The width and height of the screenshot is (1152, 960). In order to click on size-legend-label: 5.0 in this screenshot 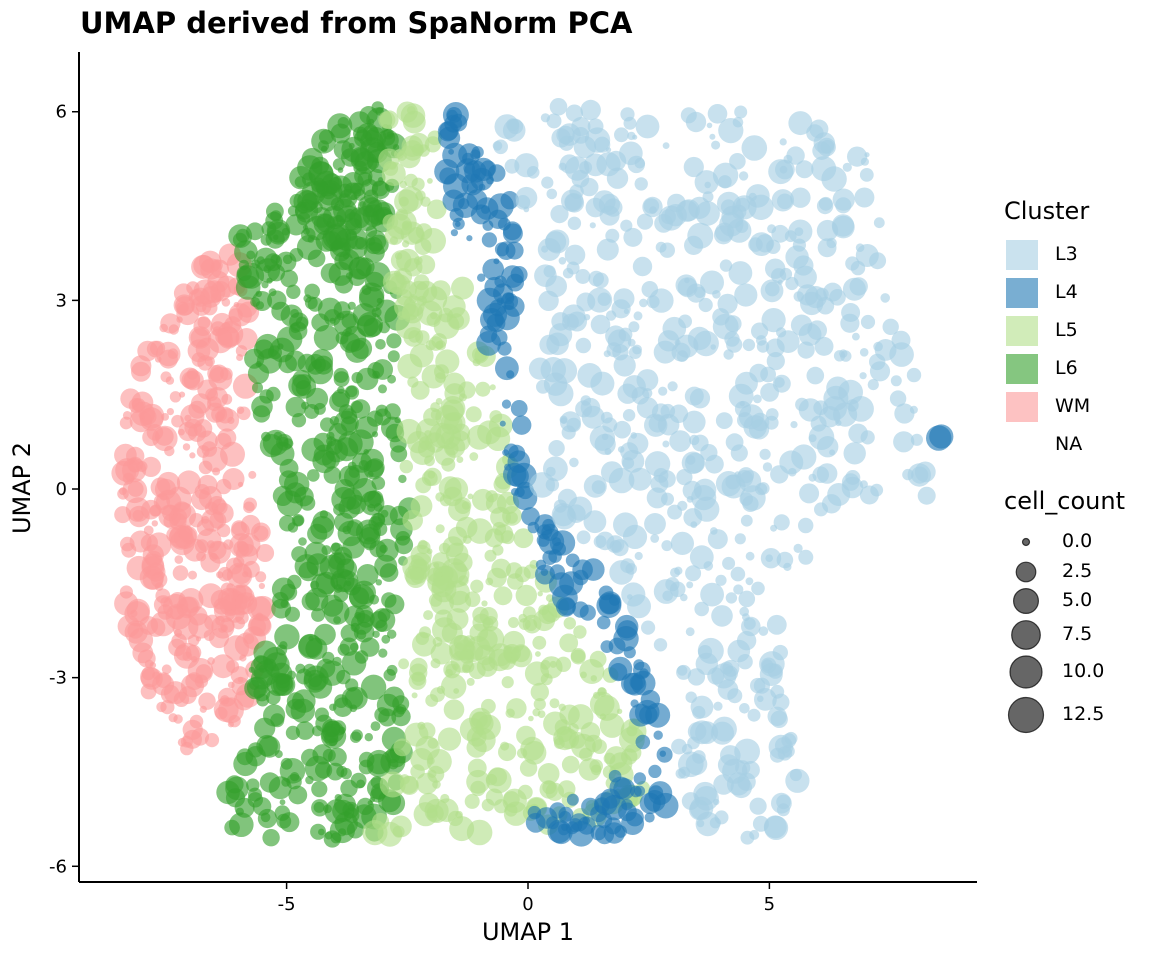, I will do `click(1077, 600)`.